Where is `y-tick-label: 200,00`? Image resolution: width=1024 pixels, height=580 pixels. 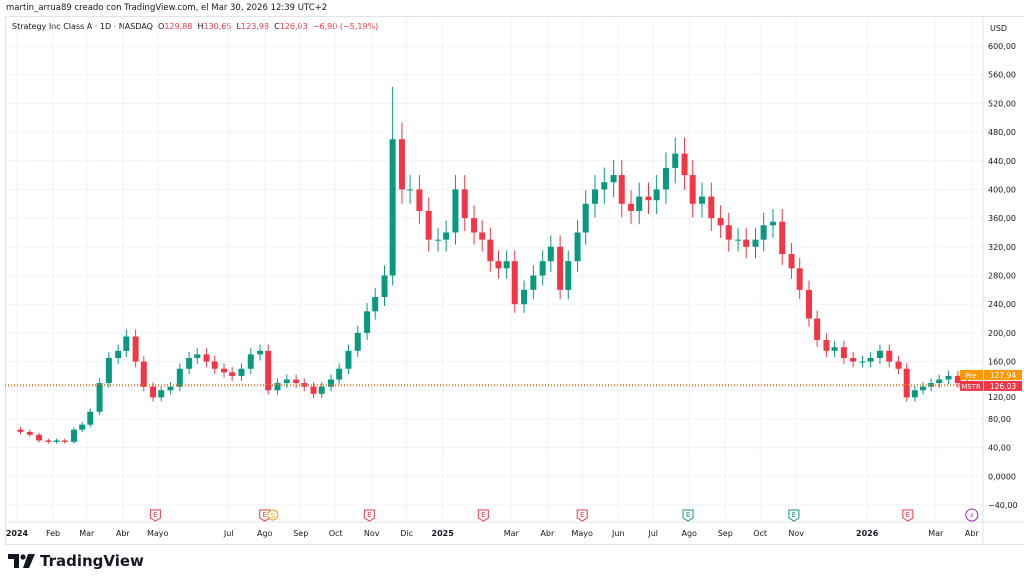 y-tick-label: 200,00 is located at coordinates (1002, 333).